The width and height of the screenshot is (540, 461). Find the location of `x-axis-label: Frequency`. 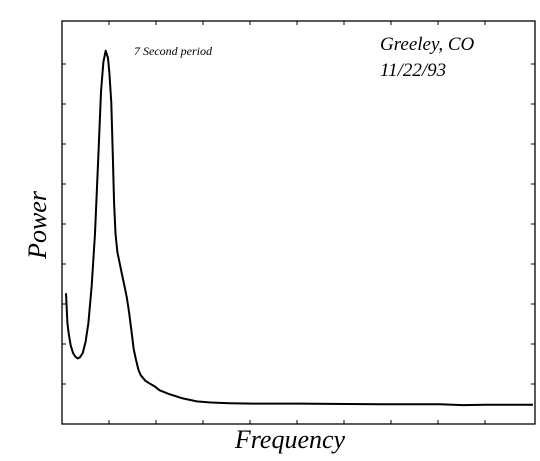

x-axis-label: Frequency is located at coordinates (290, 439).